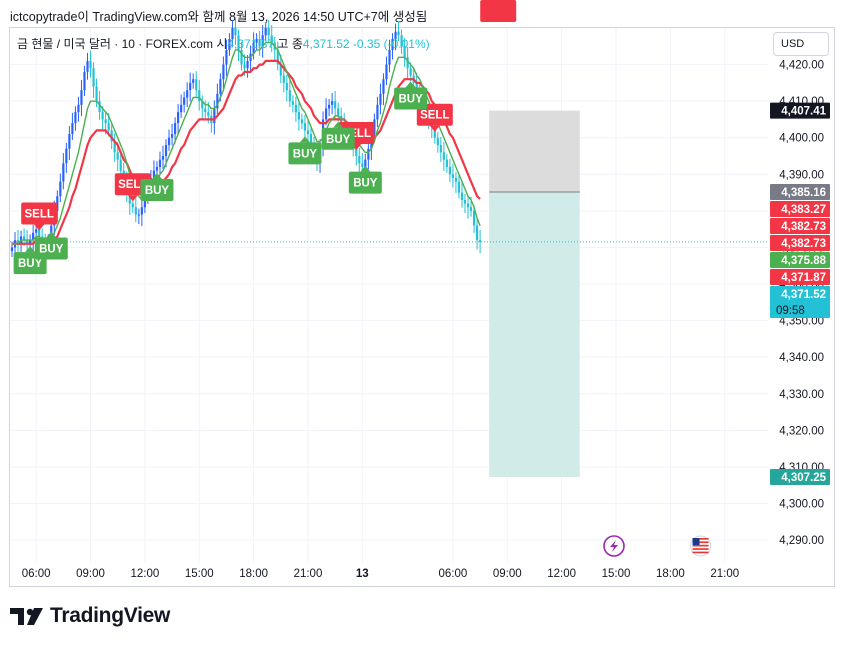 The image size is (844, 647). Describe the element at coordinates (115, 44) in the screenshot. I see `symbol-name: 금 현물 / 미국 달러 · 10 · FOREX.com` at that location.